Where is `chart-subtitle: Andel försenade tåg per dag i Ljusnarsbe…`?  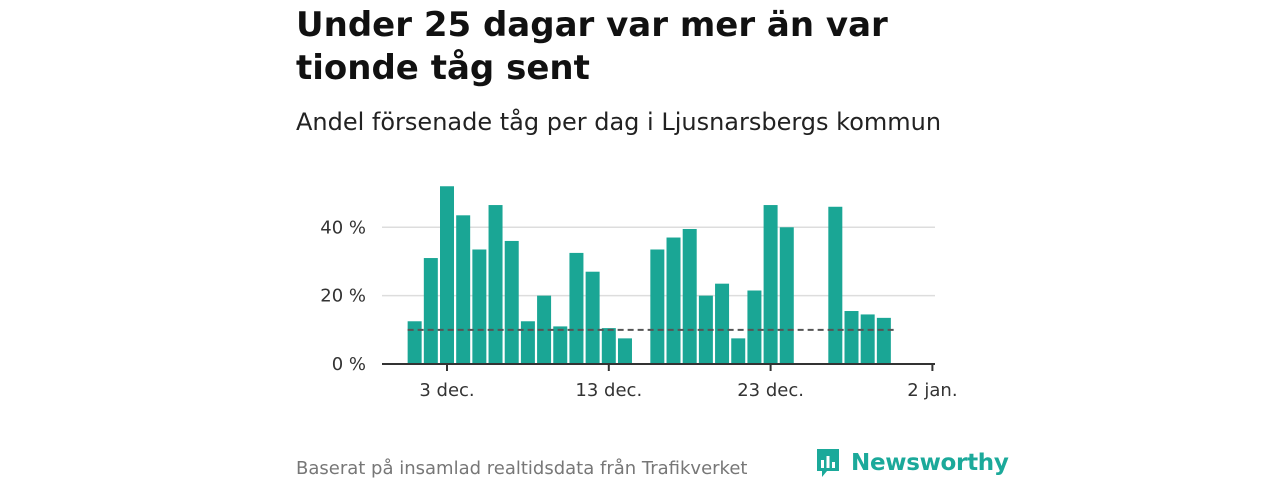 chart-subtitle: Andel försenade tåg per dag i Ljusnarsbe… is located at coordinates (619, 122).